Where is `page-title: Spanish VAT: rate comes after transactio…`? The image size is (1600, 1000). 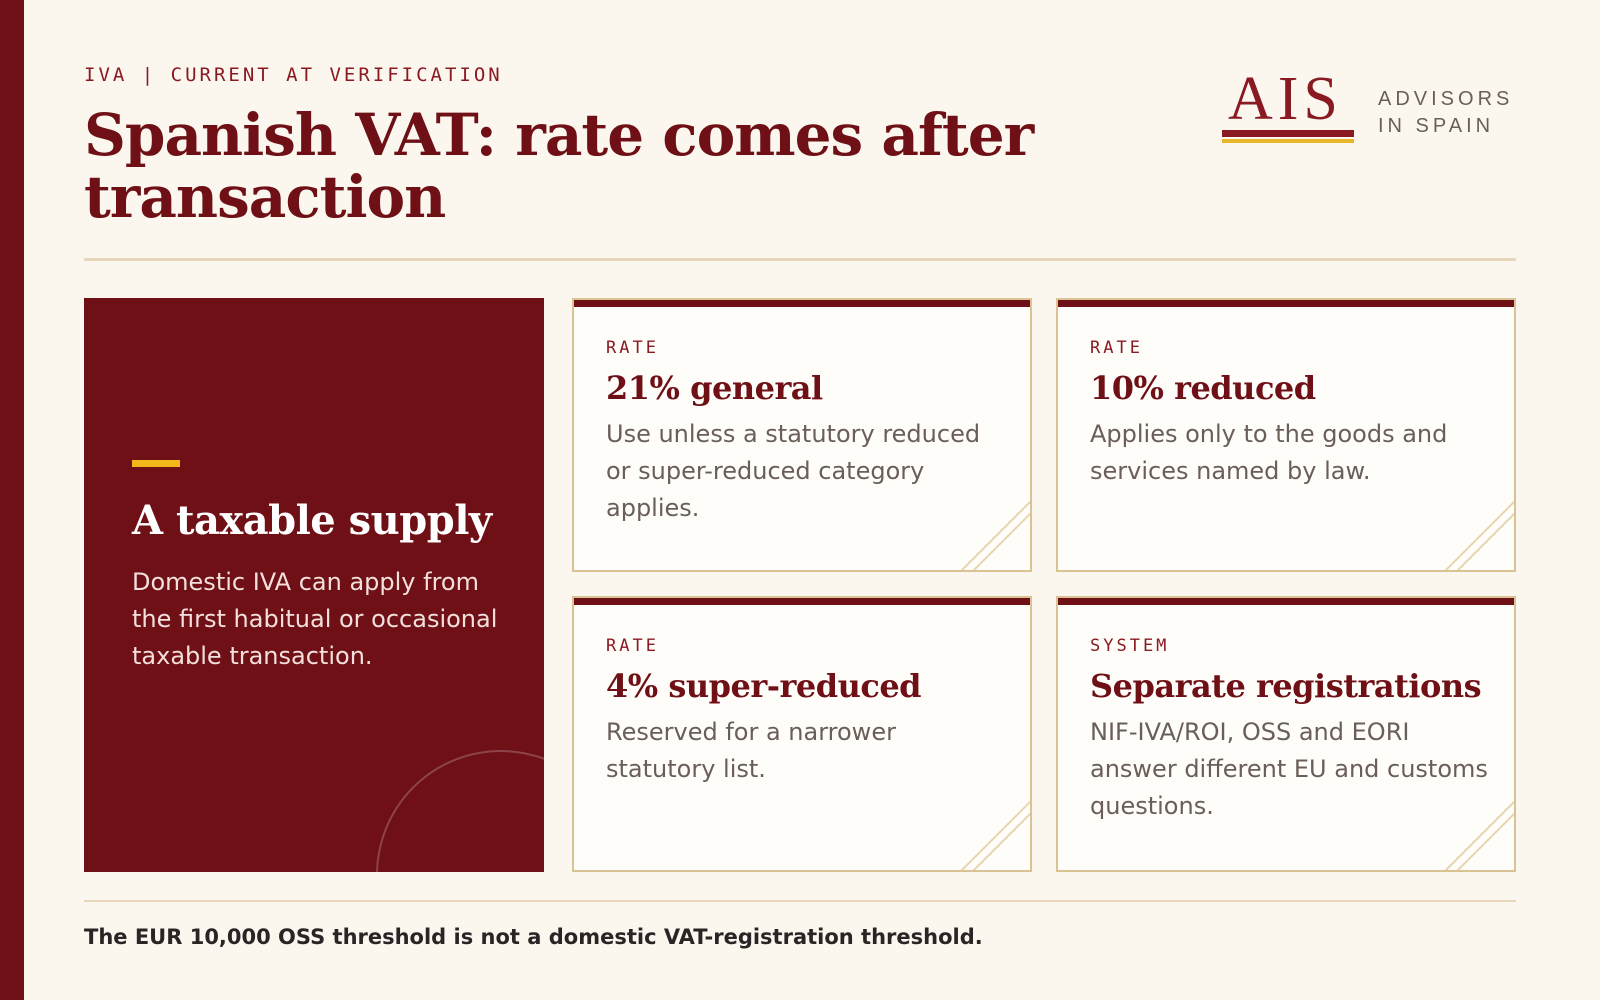
page-title: Spanish VAT: rate comes after transactio… is located at coordinates (559, 166).